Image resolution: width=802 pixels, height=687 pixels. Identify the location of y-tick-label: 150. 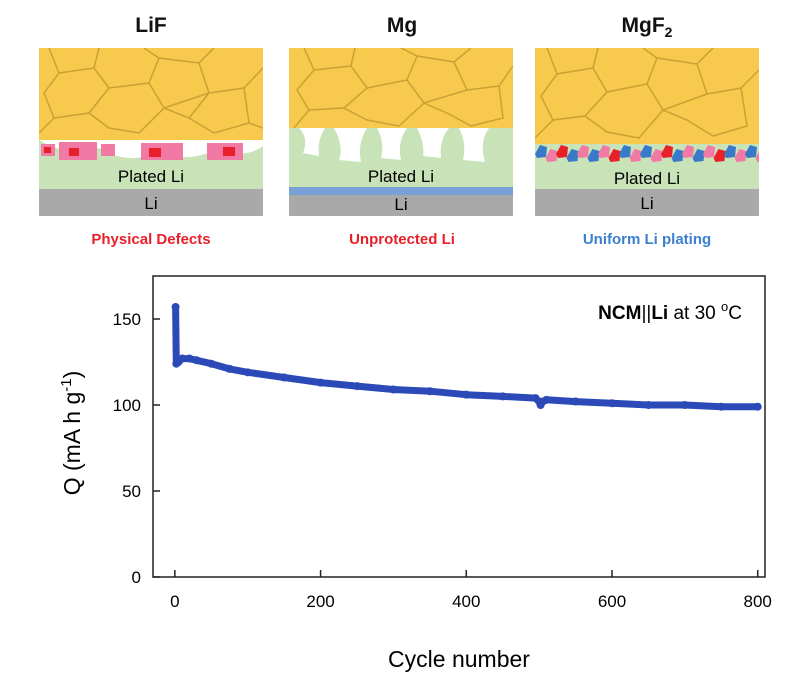
(127, 319).